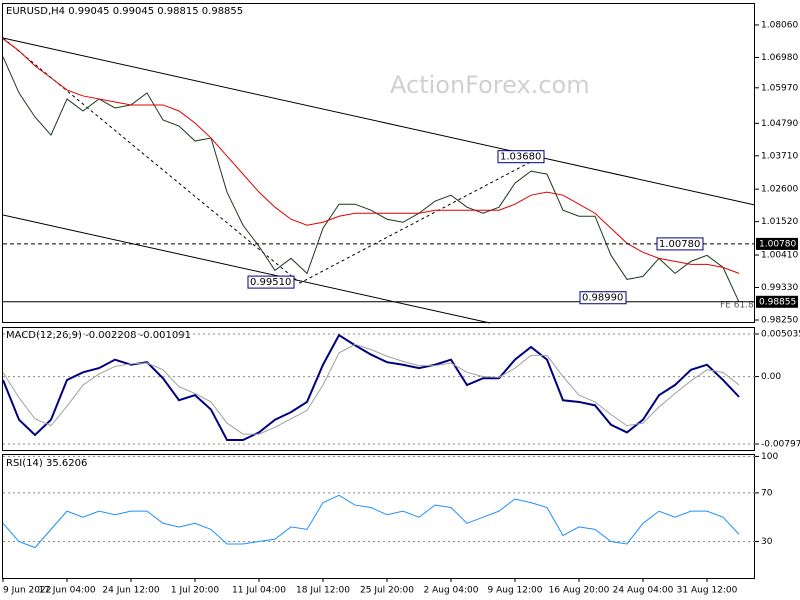 This screenshot has width=800, height=600. Describe the element at coordinates (451, 591) in the screenshot. I see `x-tick-label: 2 Aug 04:00` at that location.